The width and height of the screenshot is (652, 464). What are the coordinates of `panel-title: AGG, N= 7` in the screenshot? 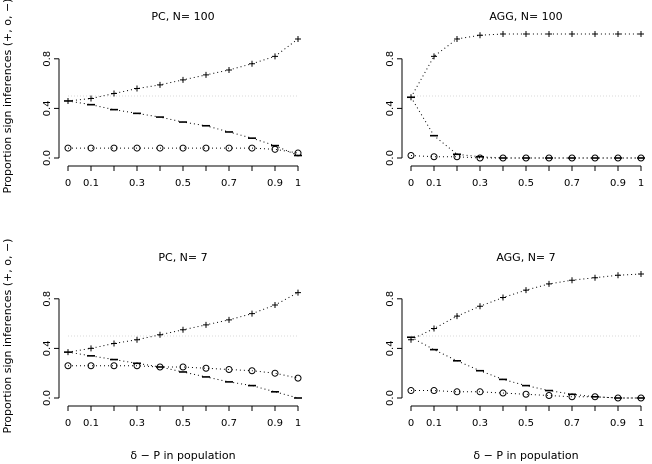 It's located at (525, 257).